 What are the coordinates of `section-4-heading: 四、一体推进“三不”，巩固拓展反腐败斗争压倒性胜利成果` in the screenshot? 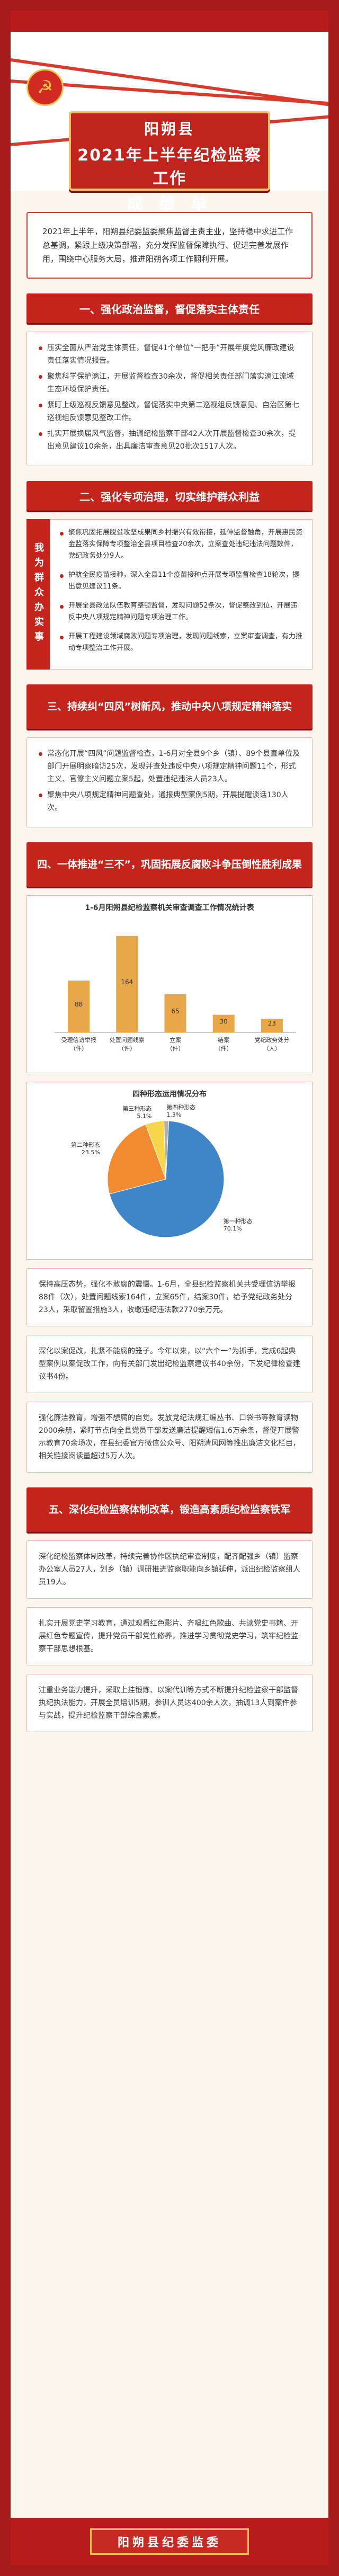 It's located at (169, 864).